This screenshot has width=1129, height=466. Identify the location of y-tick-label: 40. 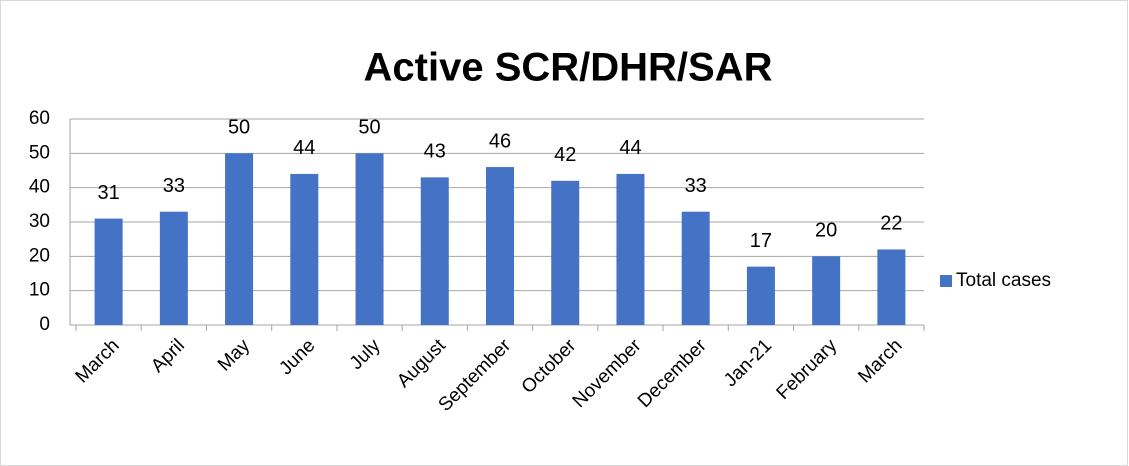
(39, 187).